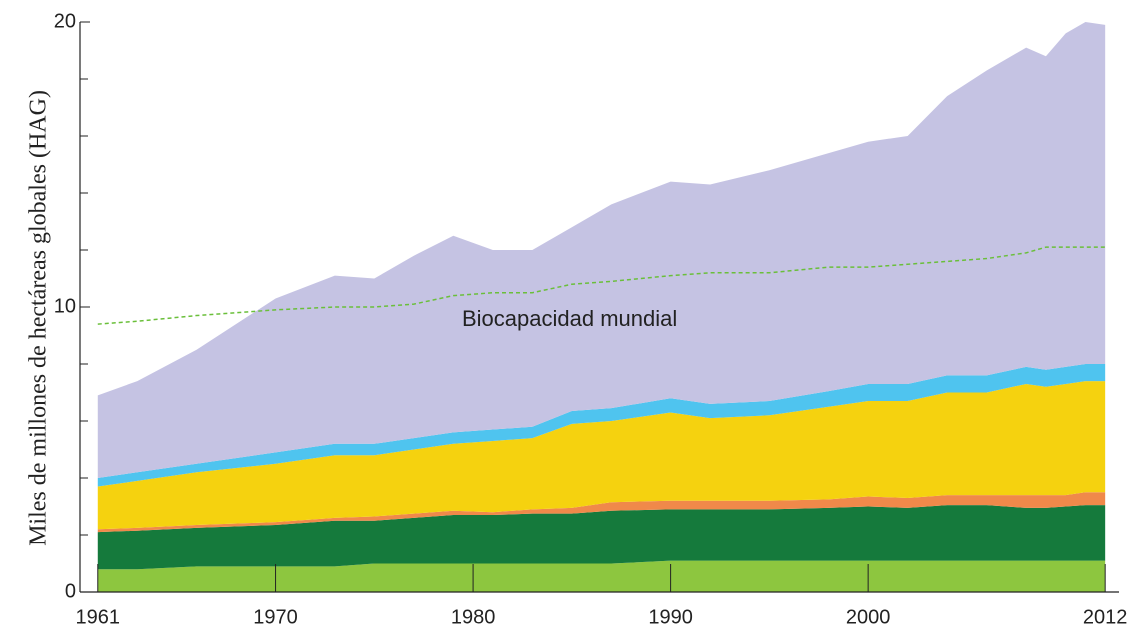  I want to click on x-tick-label: 1990, so click(670, 617).